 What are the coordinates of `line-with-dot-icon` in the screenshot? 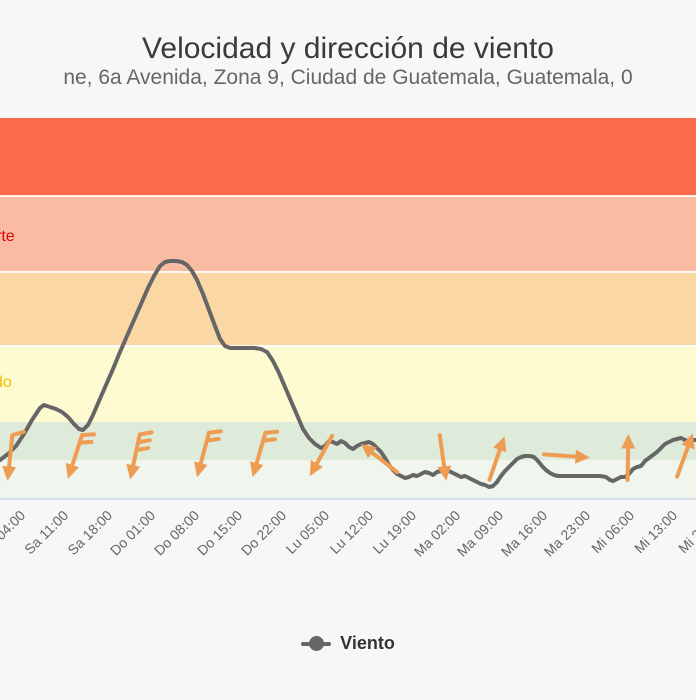 It's located at (316, 644).